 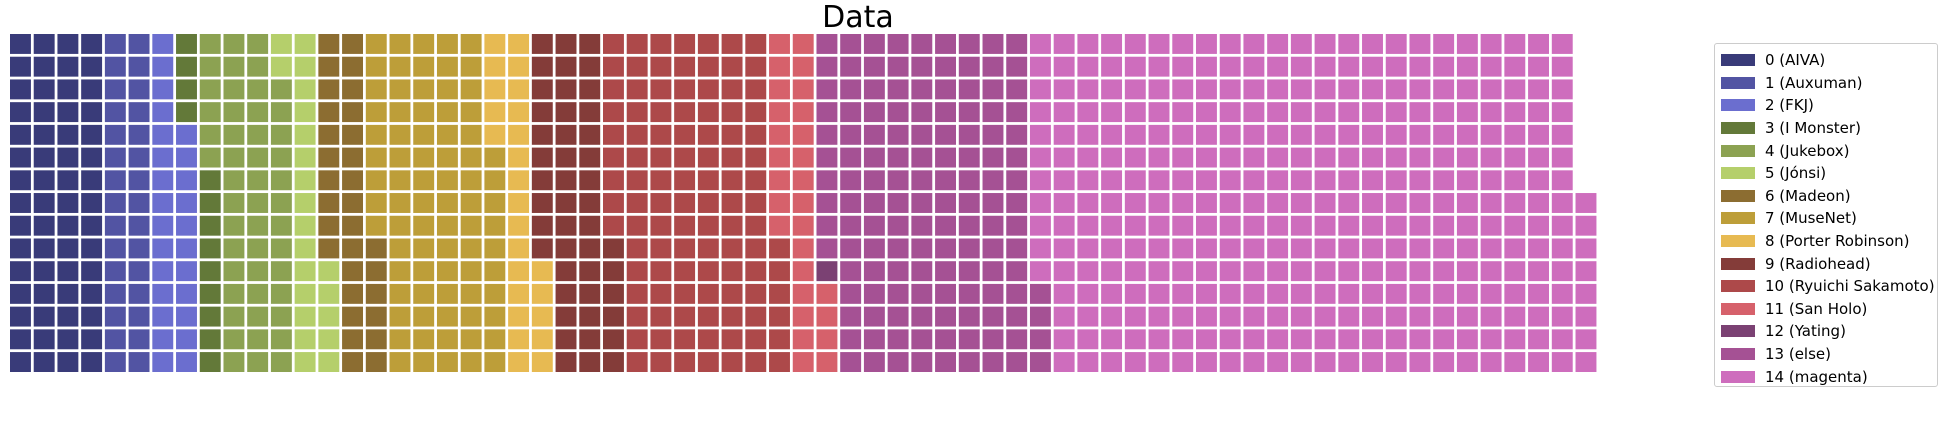 What do you see at coordinates (1826, 354) in the screenshot?
I see `legend-item: 13 (else)` at bounding box center [1826, 354].